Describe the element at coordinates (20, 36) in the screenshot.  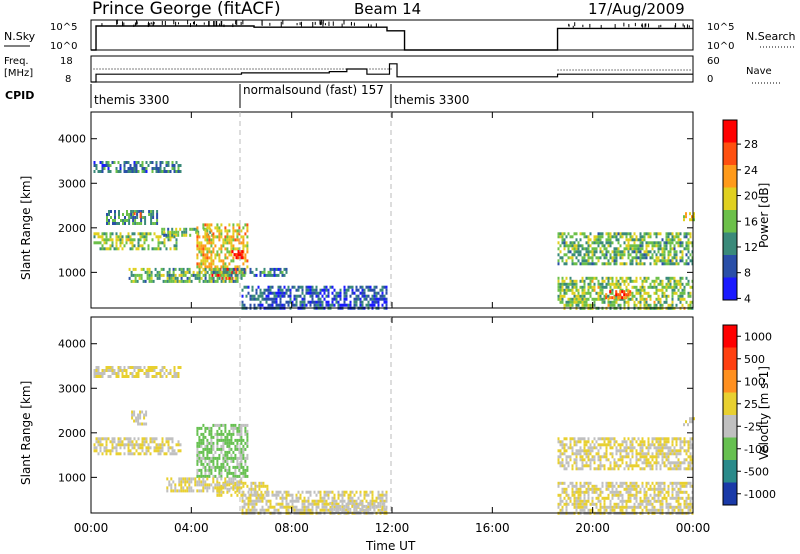
I see `nsky-label: N.Sky` at that location.